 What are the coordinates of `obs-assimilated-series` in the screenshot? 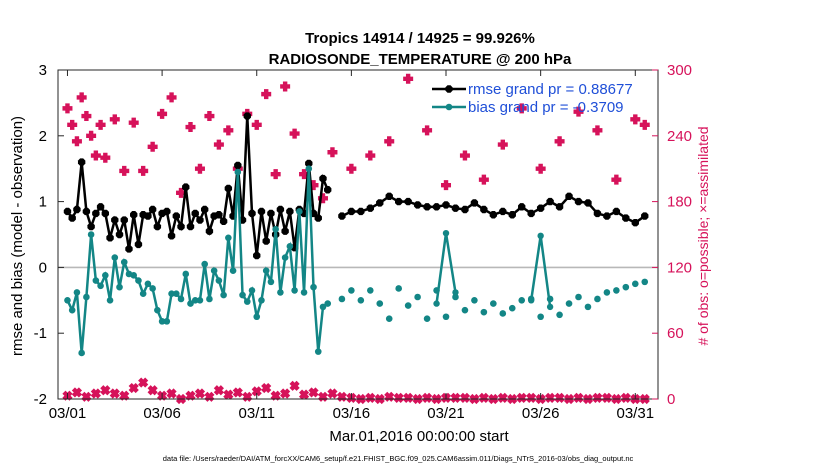 It's located at (356, 391).